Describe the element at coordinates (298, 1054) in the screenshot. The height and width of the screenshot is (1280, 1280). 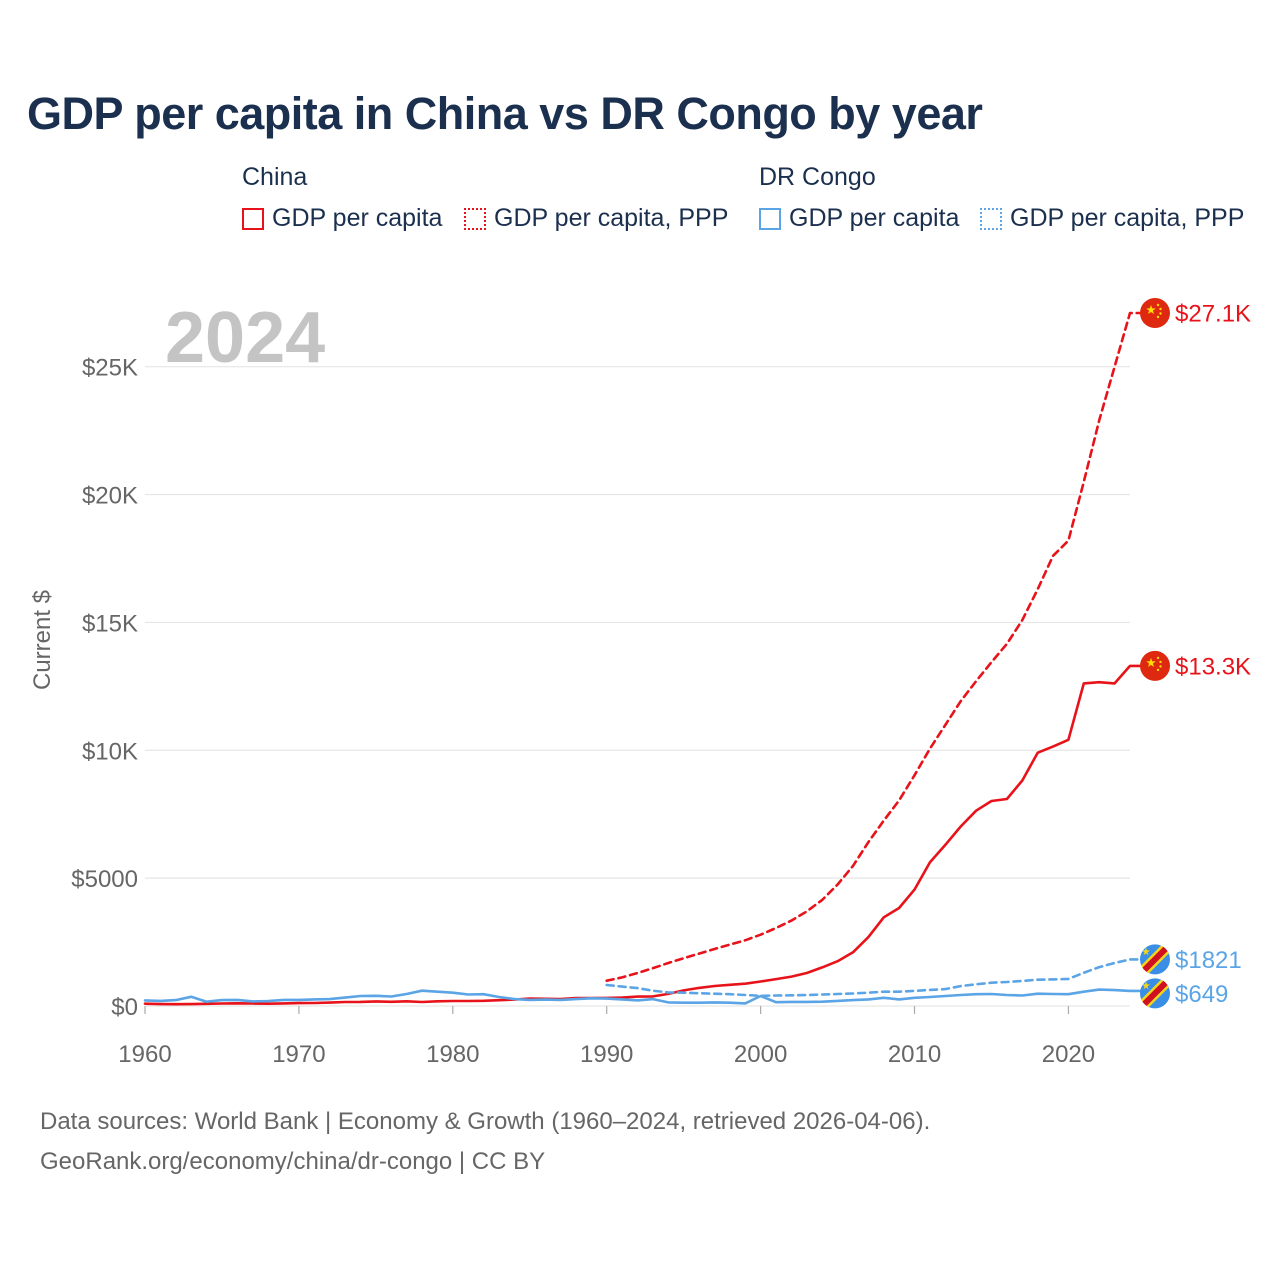
I see `x-tick-label: 1970` at that location.